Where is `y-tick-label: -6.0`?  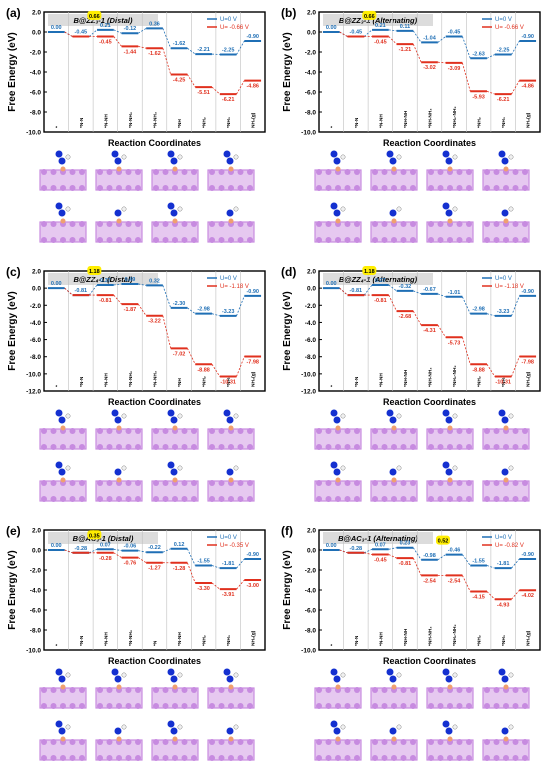
y-tick-label: -6.0 is located at coordinates (36, 611).